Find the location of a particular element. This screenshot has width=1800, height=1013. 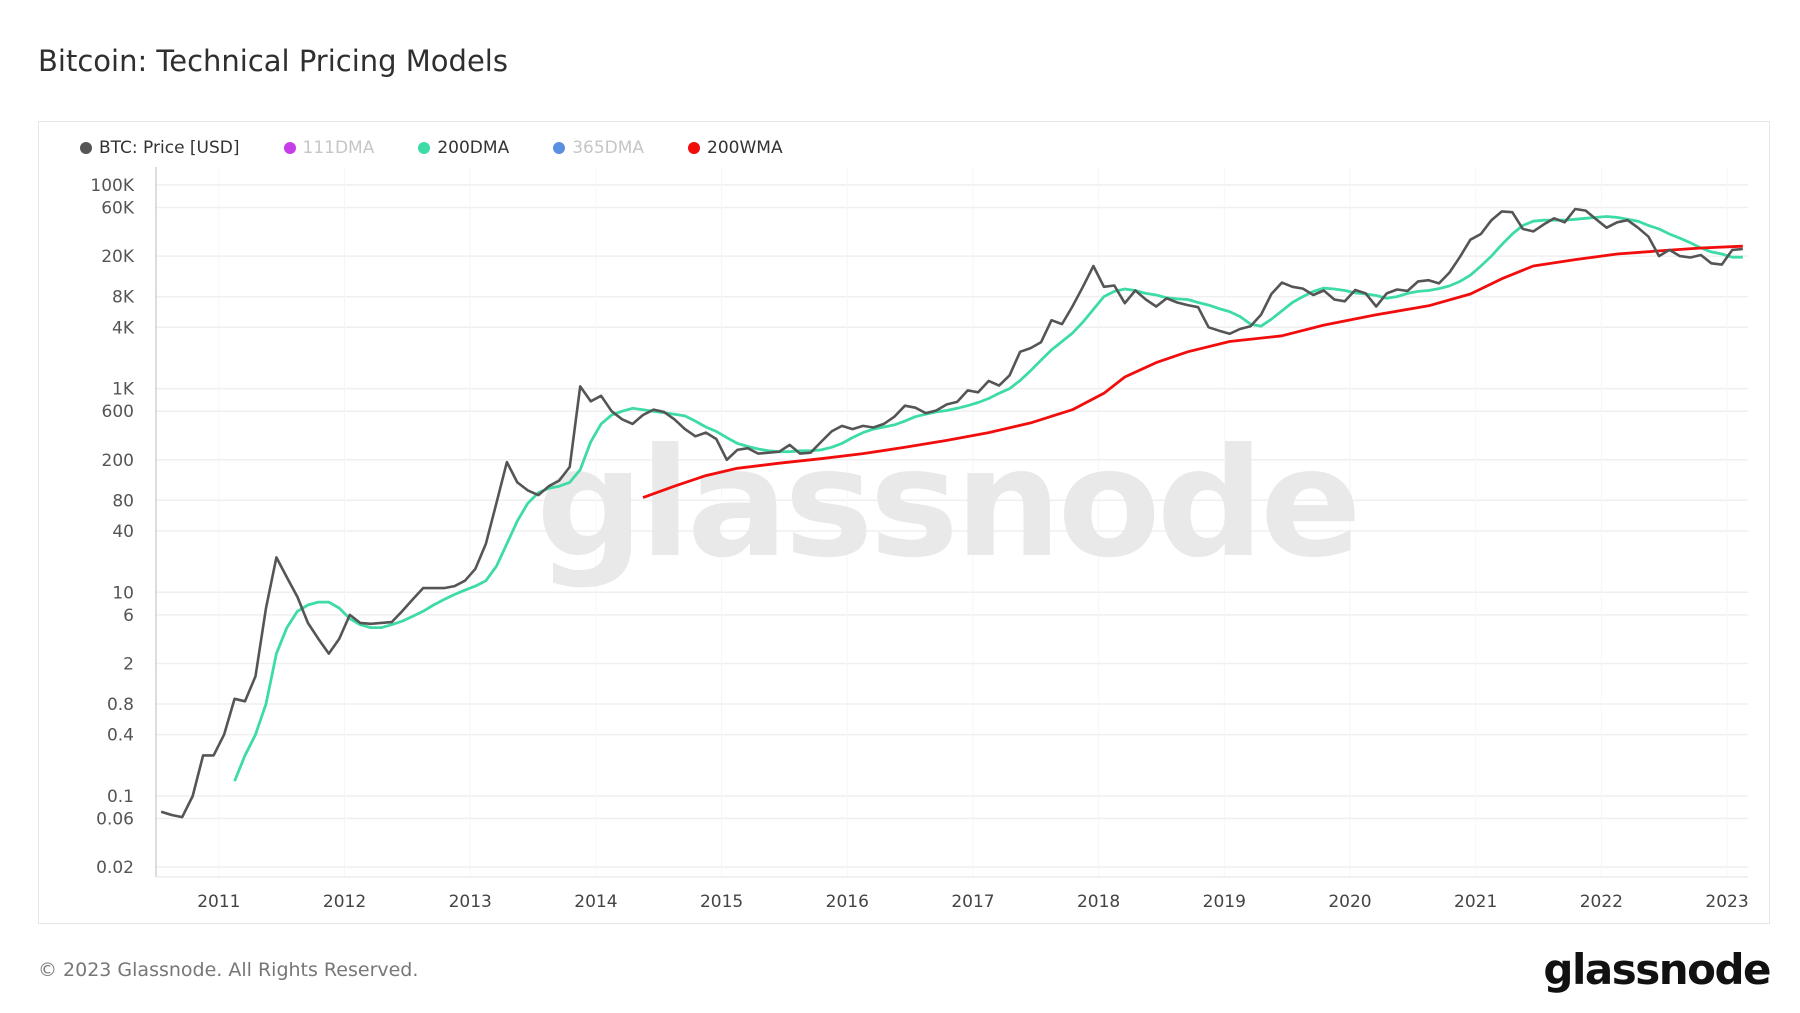

x-tick-label: 2022 is located at coordinates (1601, 902).